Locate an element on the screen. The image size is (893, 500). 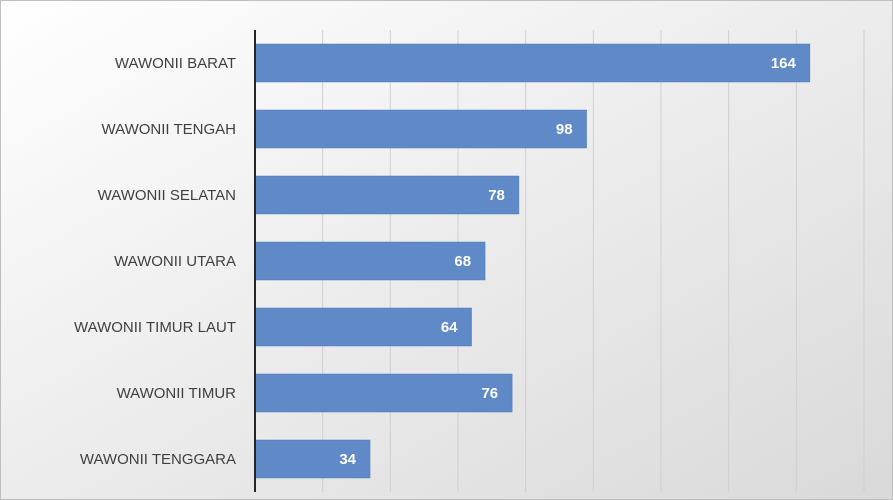
y-tick-label: WAWONII BARAT is located at coordinates (175, 63).